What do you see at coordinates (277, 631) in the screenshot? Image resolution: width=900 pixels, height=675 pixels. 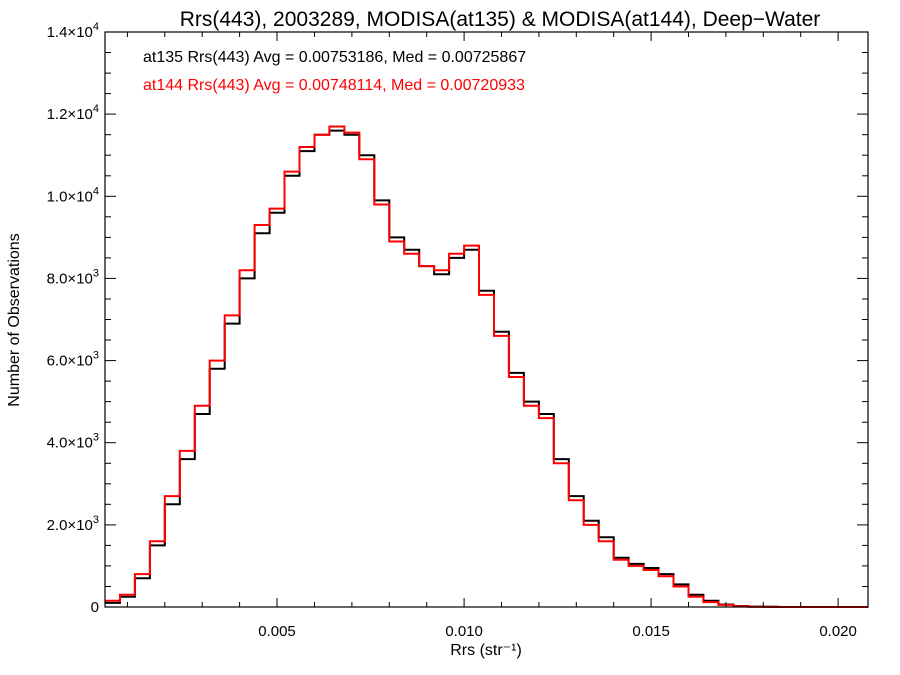 I see `x-tick-label-0: 0.005` at bounding box center [277, 631].